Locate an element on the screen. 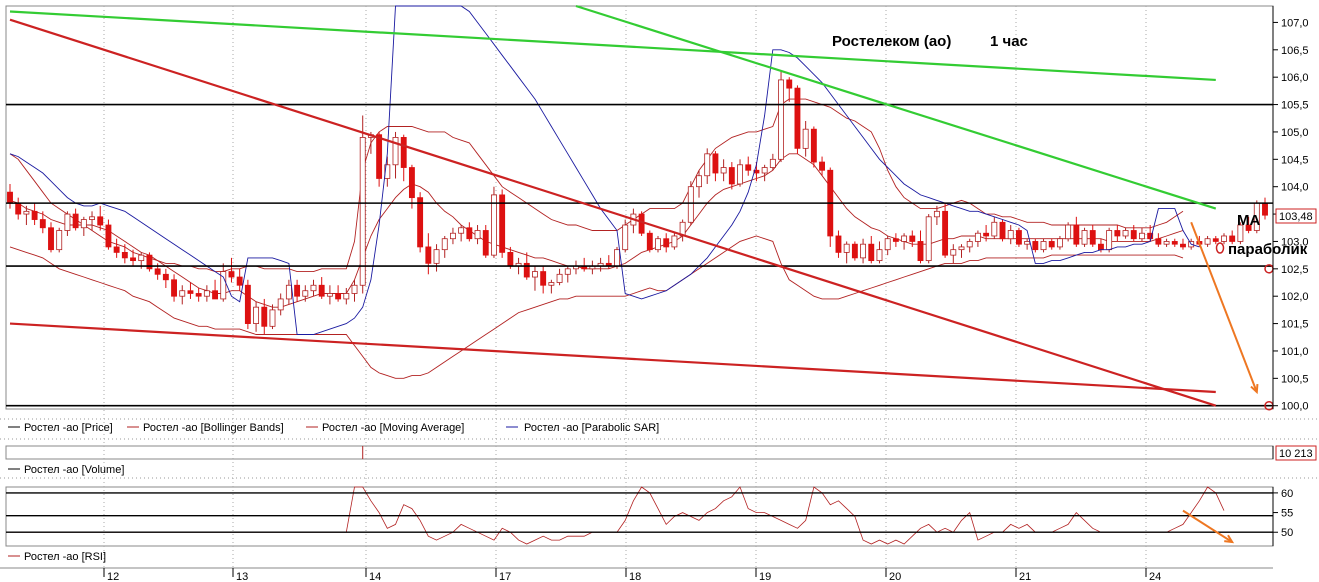 Image resolution: width=1319 pixels, height=582 pixels. date-label-3: 17 is located at coordinates (505, 576).